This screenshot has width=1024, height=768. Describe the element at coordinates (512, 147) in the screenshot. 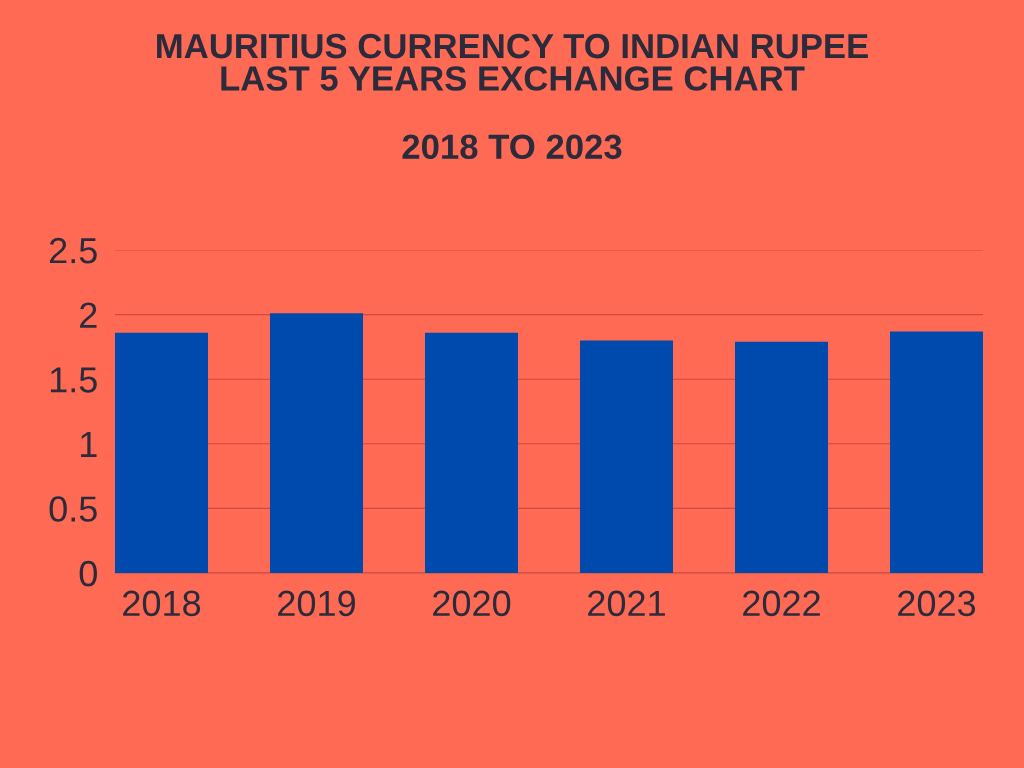

I see `chart-subtitle: 2018 TO 2023` at that location.